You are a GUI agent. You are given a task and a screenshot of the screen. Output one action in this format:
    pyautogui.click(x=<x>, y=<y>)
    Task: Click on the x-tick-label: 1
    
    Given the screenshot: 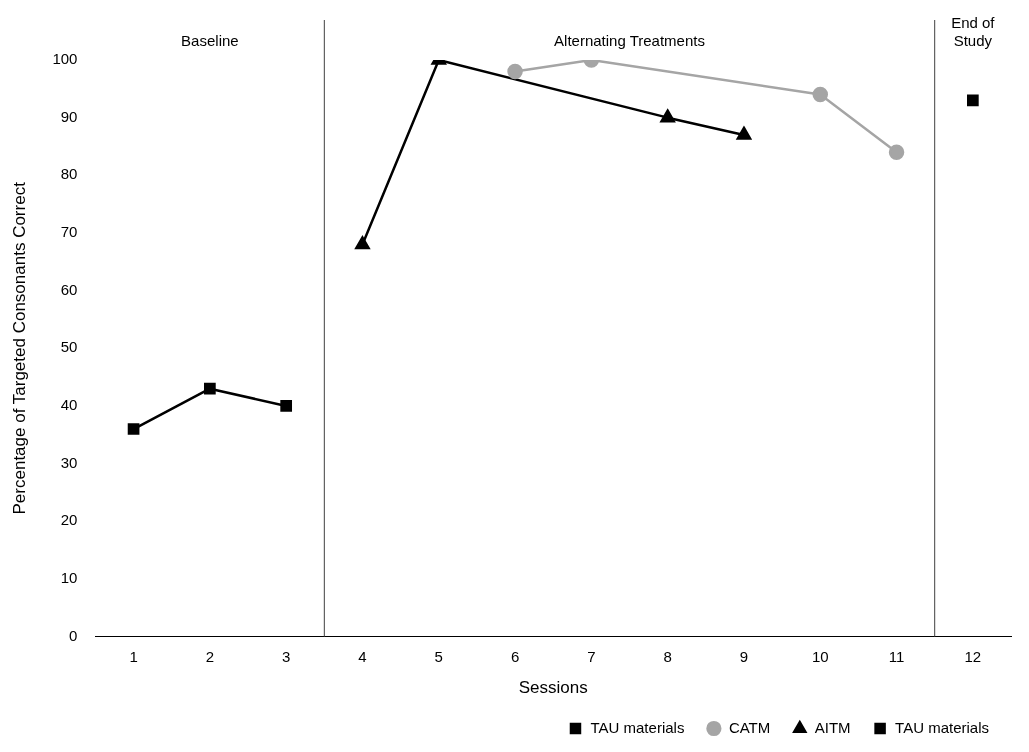 What is the action you would take?
    pyautogui.click(x=133, y=656)
    